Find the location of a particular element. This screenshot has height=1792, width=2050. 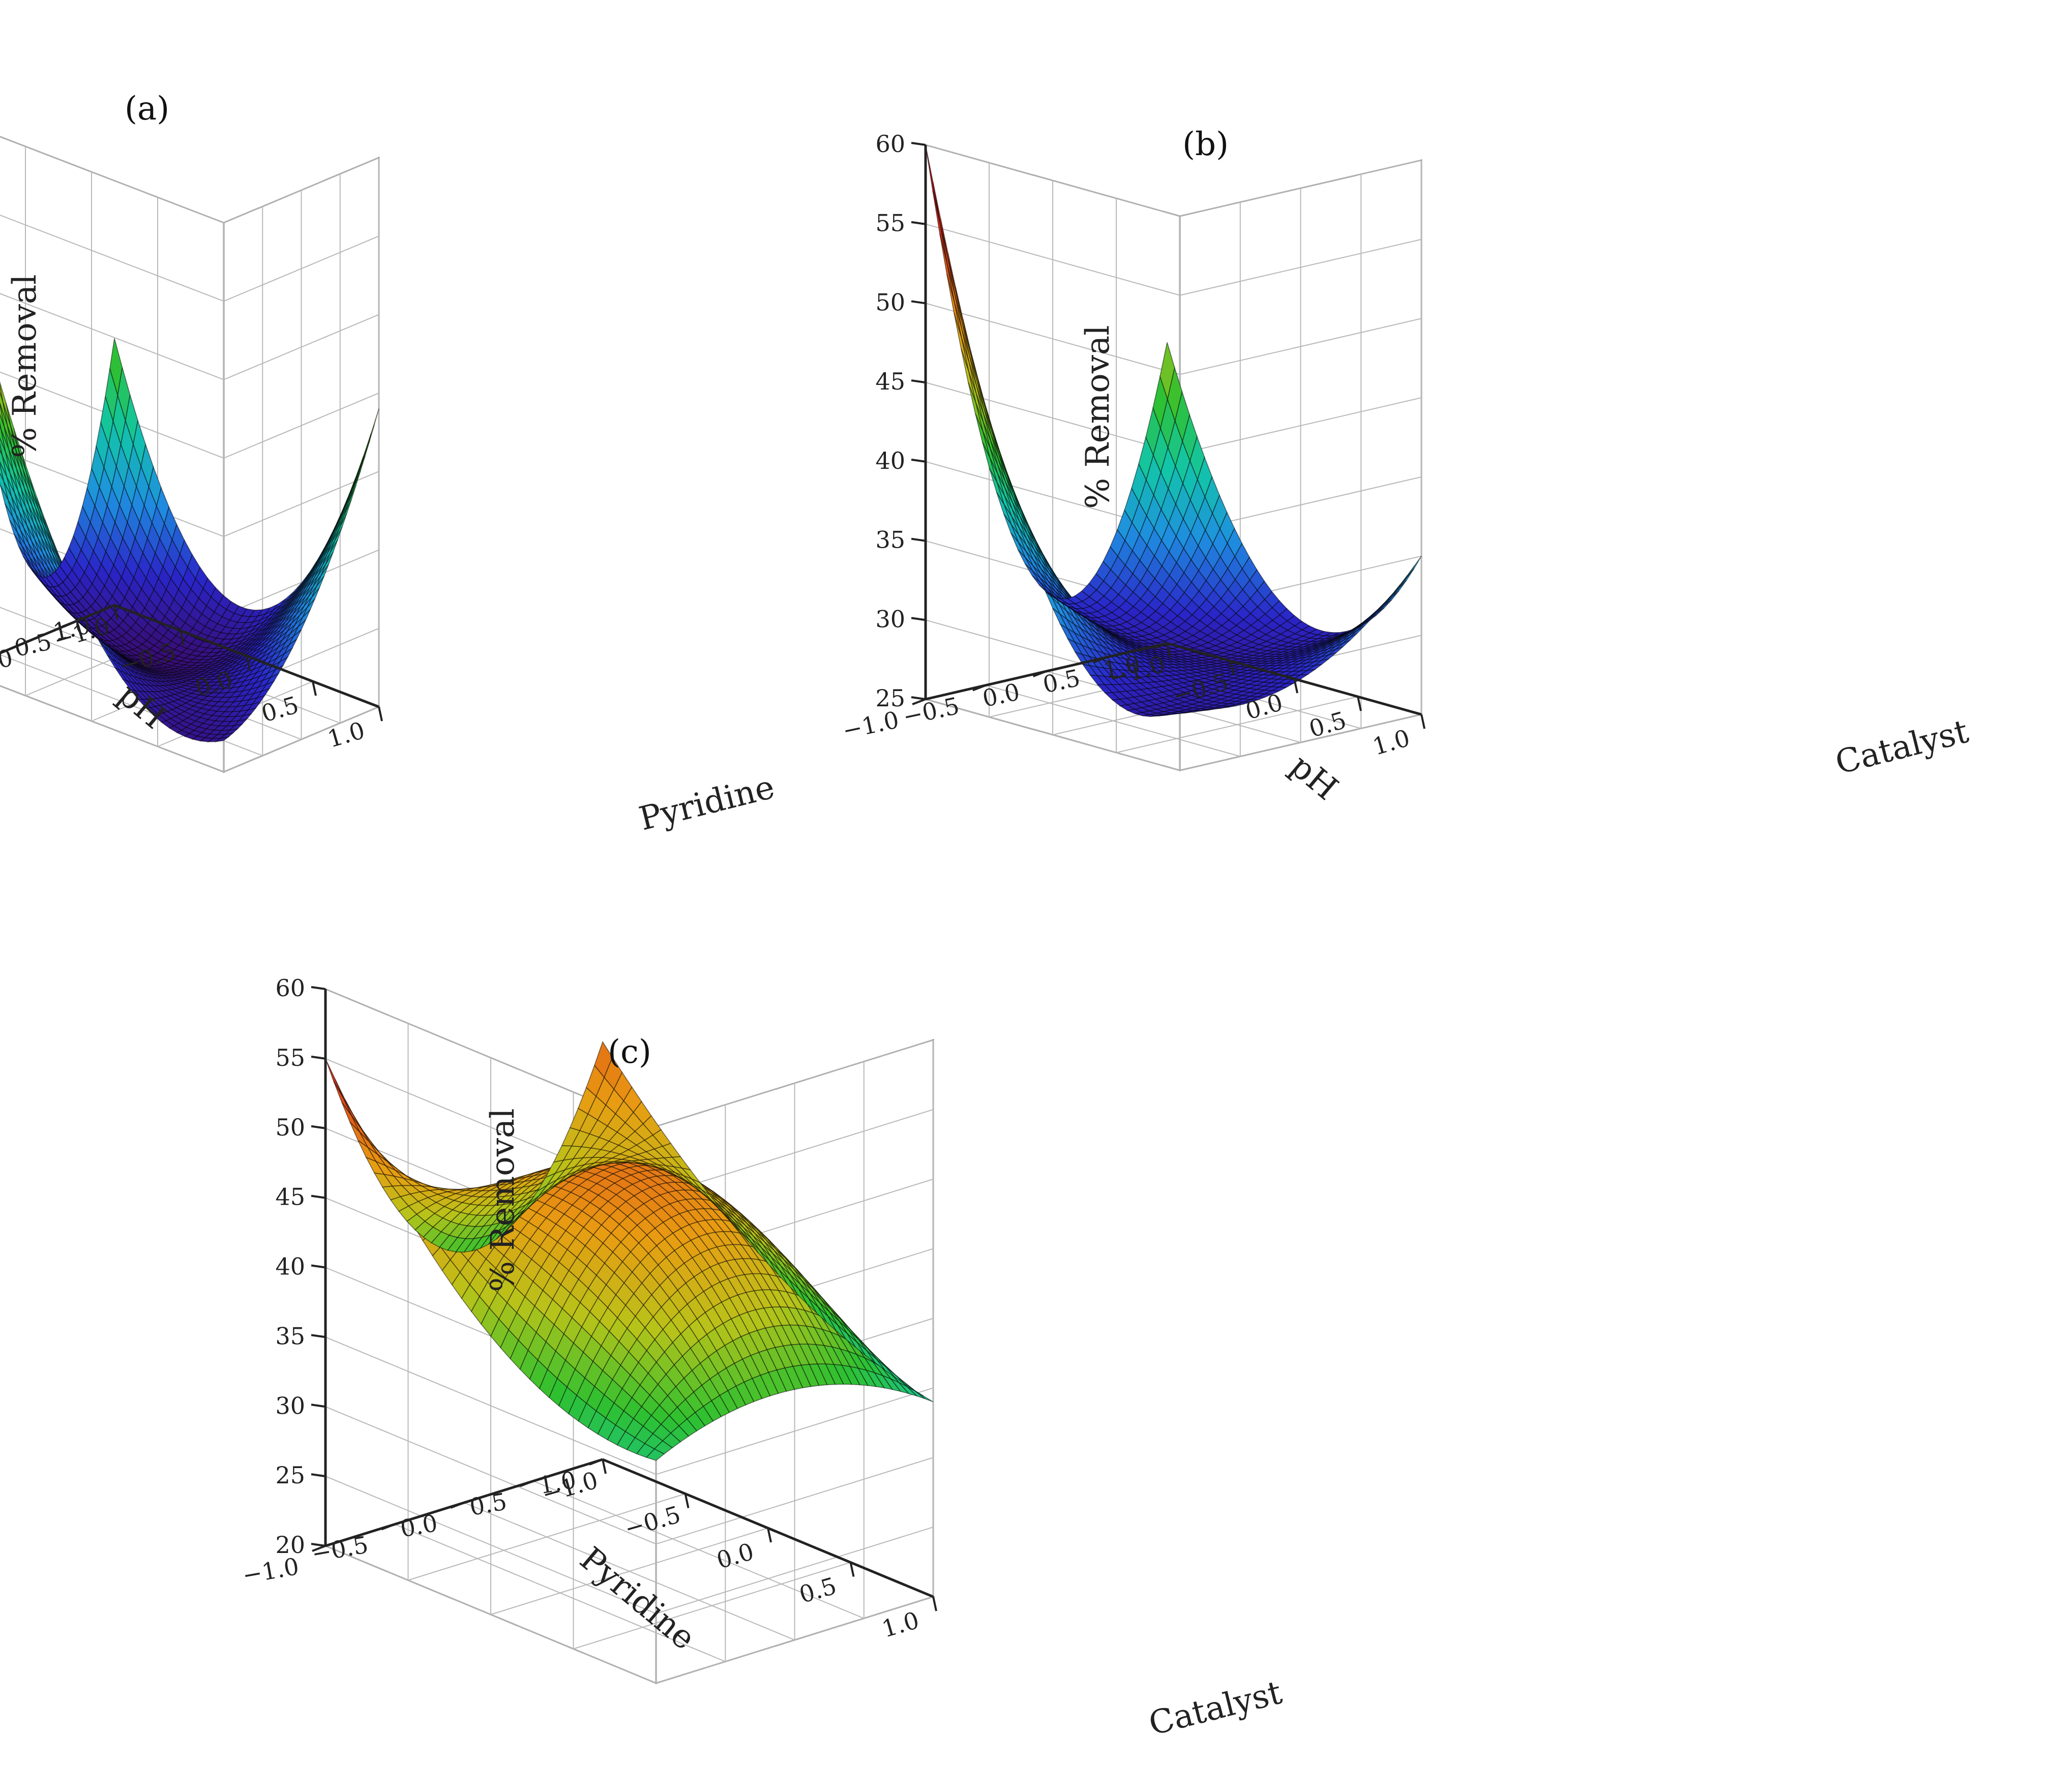

x-tick-label: −0.5 is located at coordinates (931, 711).